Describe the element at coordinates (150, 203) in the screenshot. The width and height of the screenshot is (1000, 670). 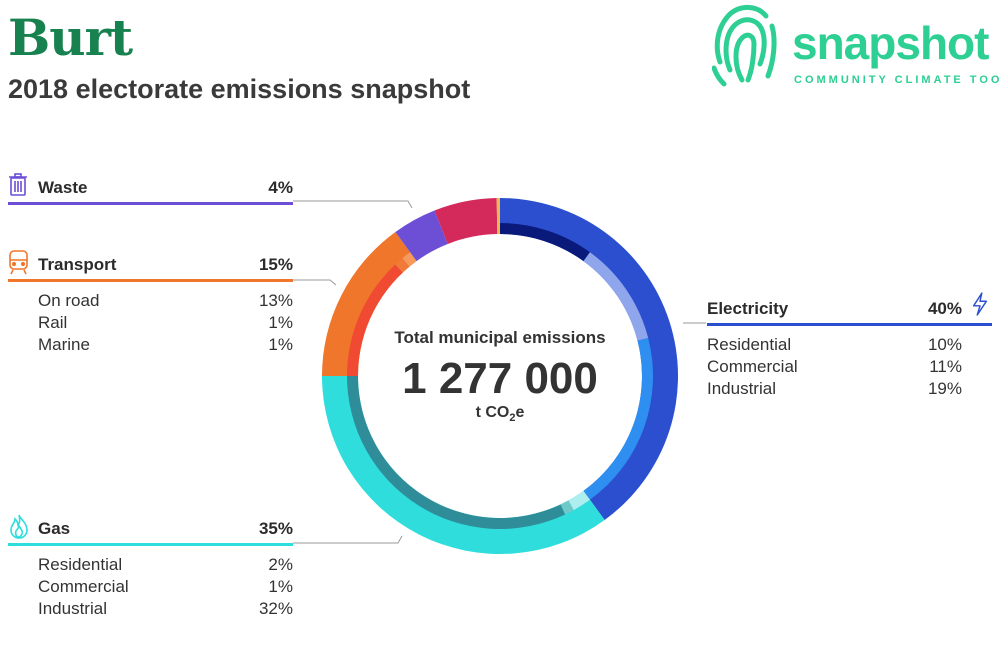
I see `waste-rule` at that location.